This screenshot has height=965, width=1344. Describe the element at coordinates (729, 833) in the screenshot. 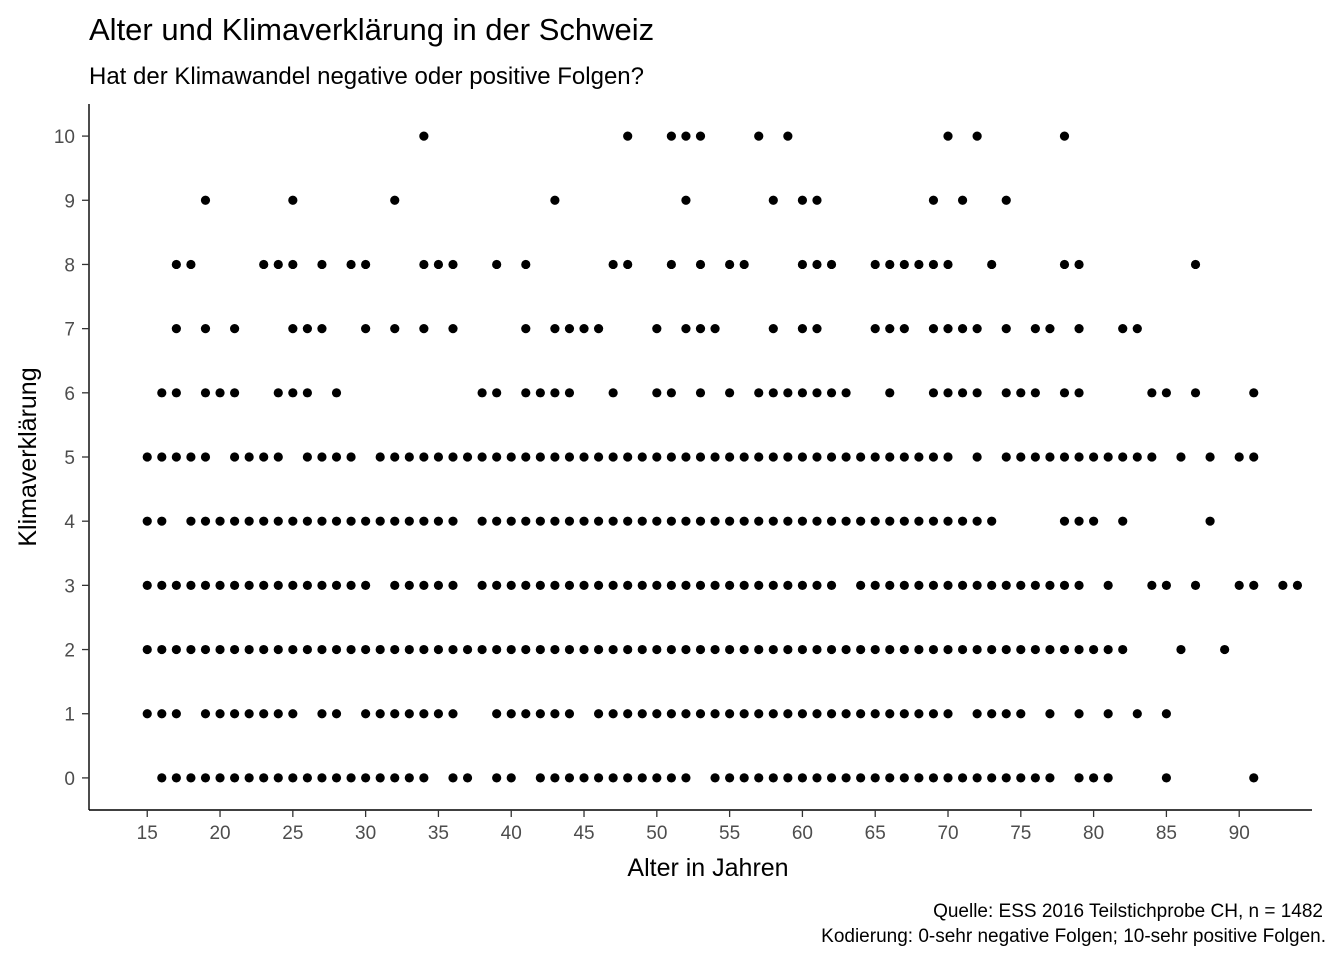

I see `x-tick-label: 55` at that location.